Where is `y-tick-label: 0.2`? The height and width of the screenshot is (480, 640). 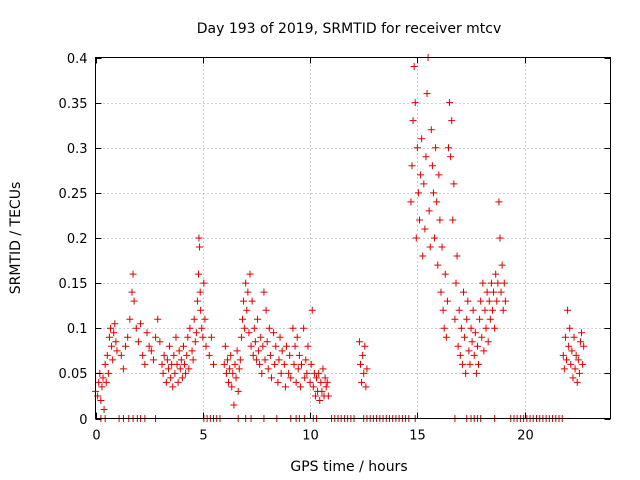 y-tick-label: 0.2 is located at coordinates (77, 239).